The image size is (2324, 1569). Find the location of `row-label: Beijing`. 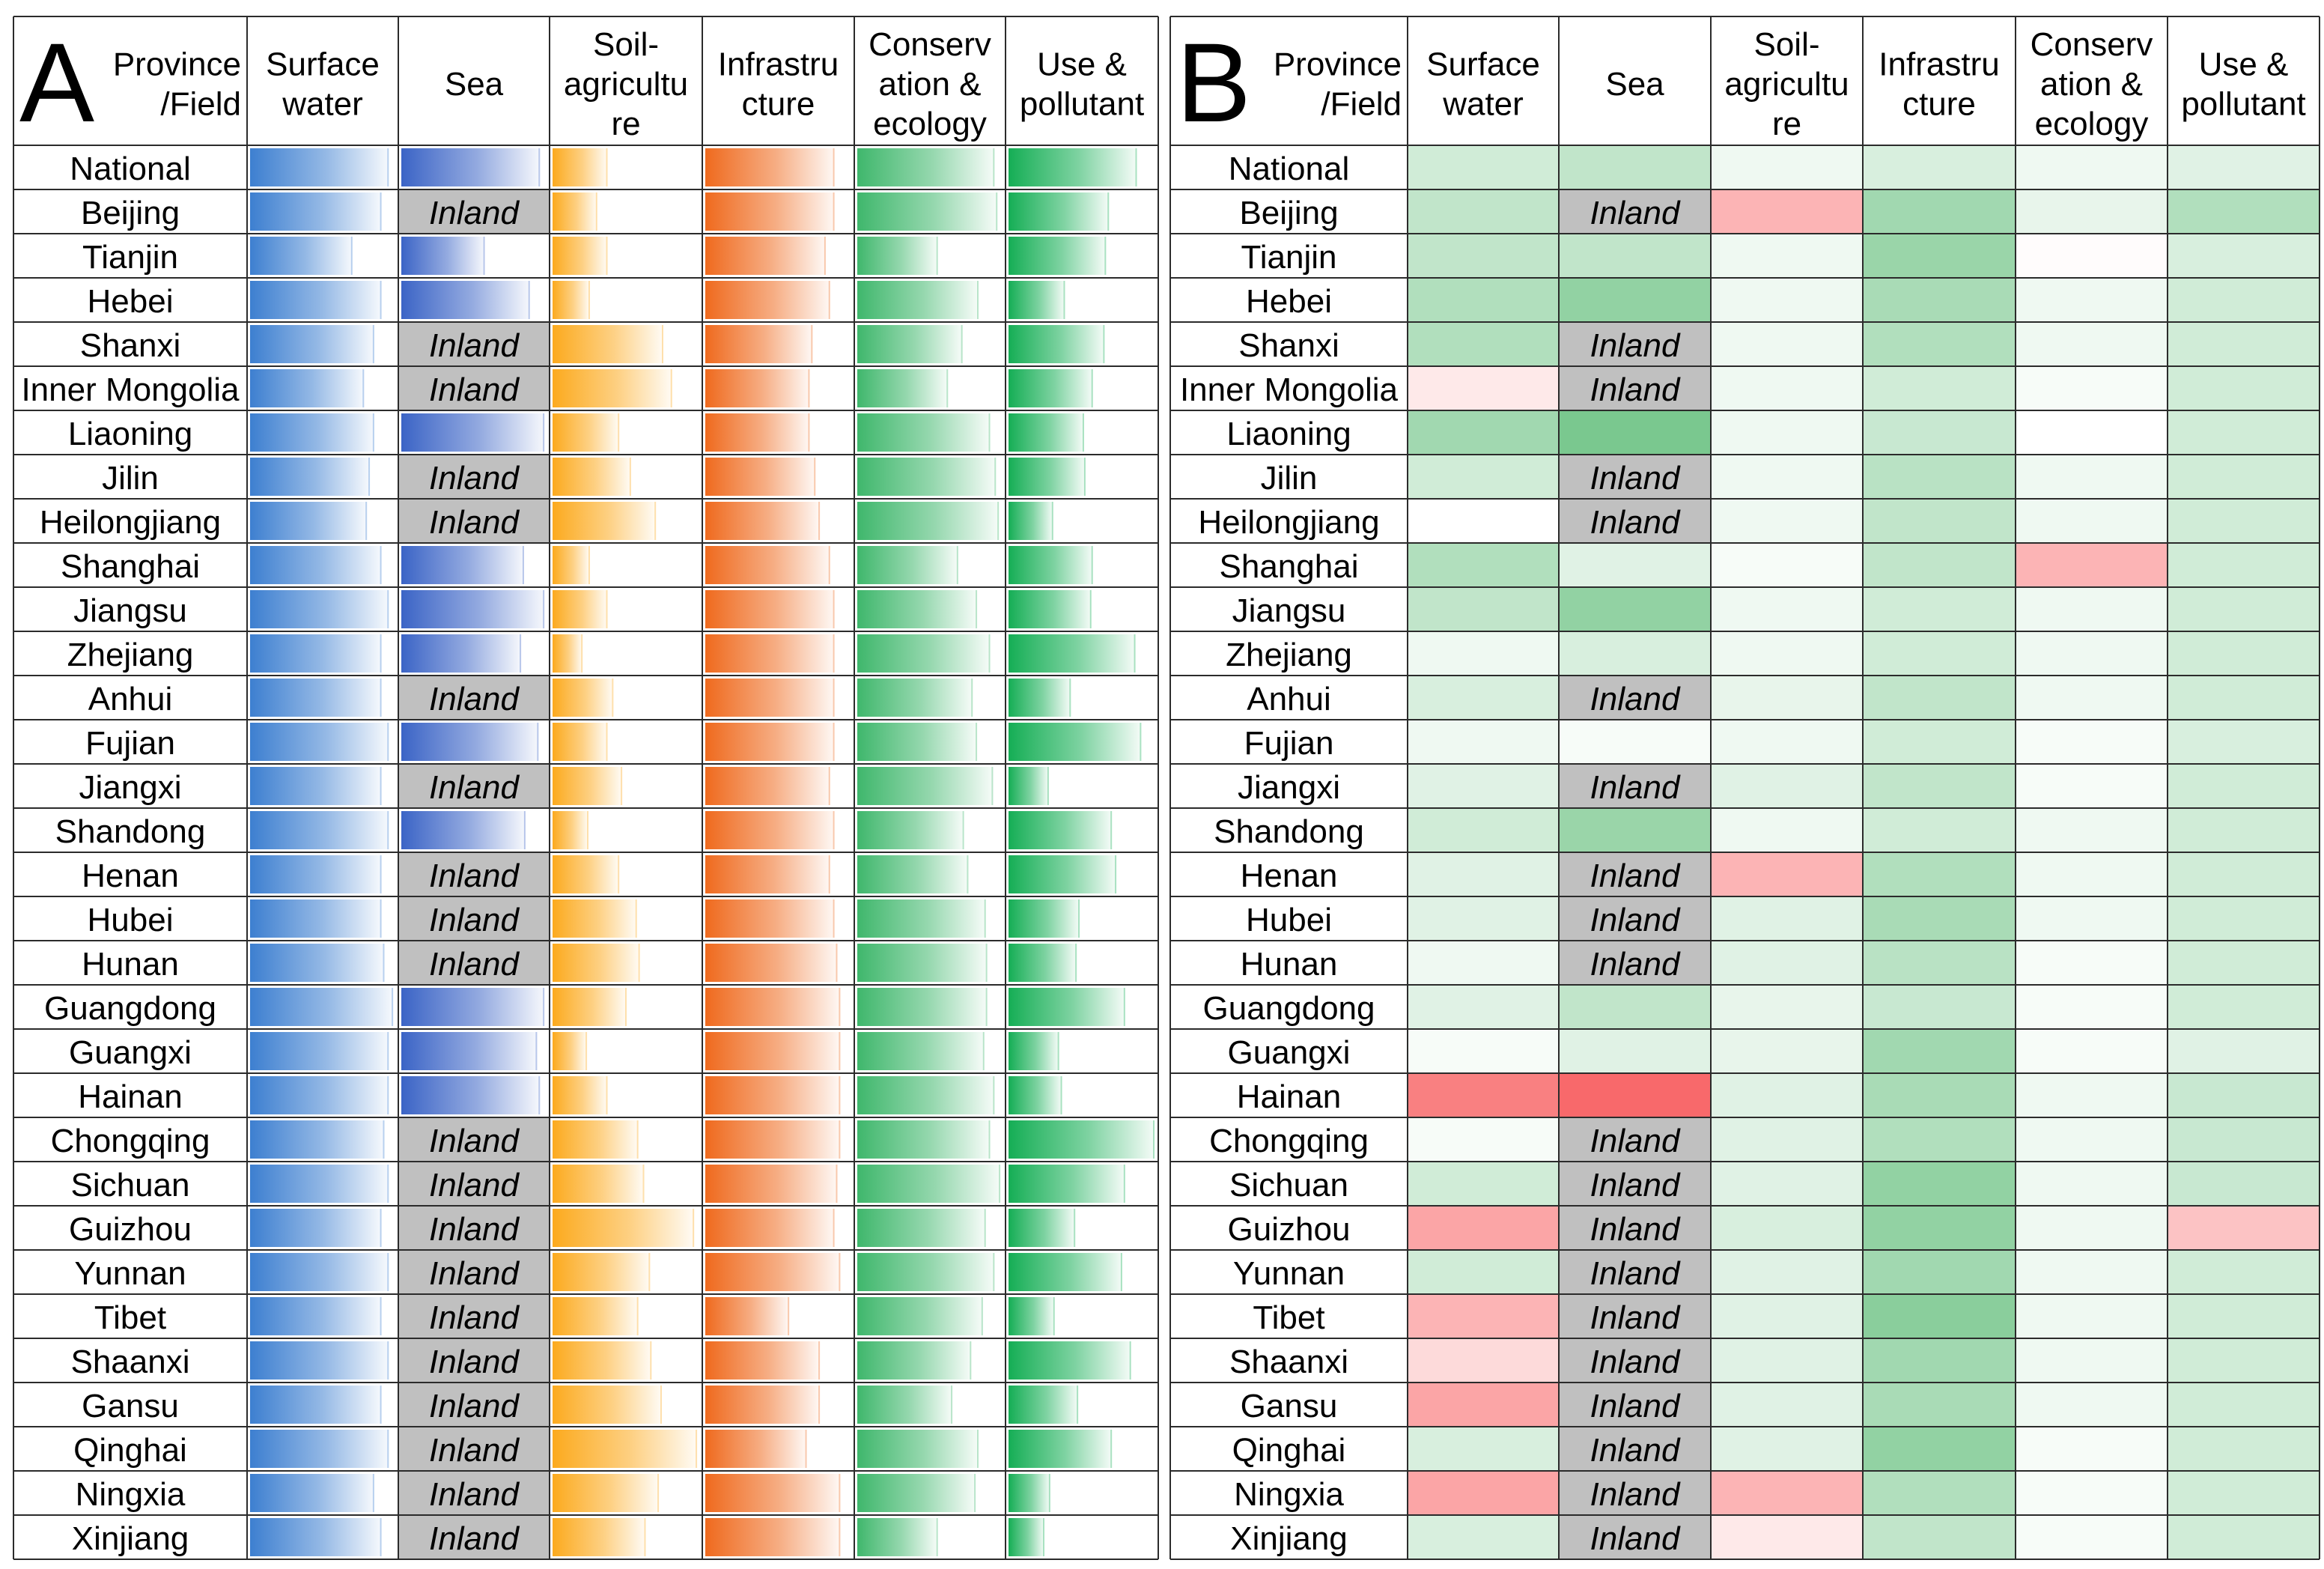

row-label: Beijing is located at coordinates (1288, 213).